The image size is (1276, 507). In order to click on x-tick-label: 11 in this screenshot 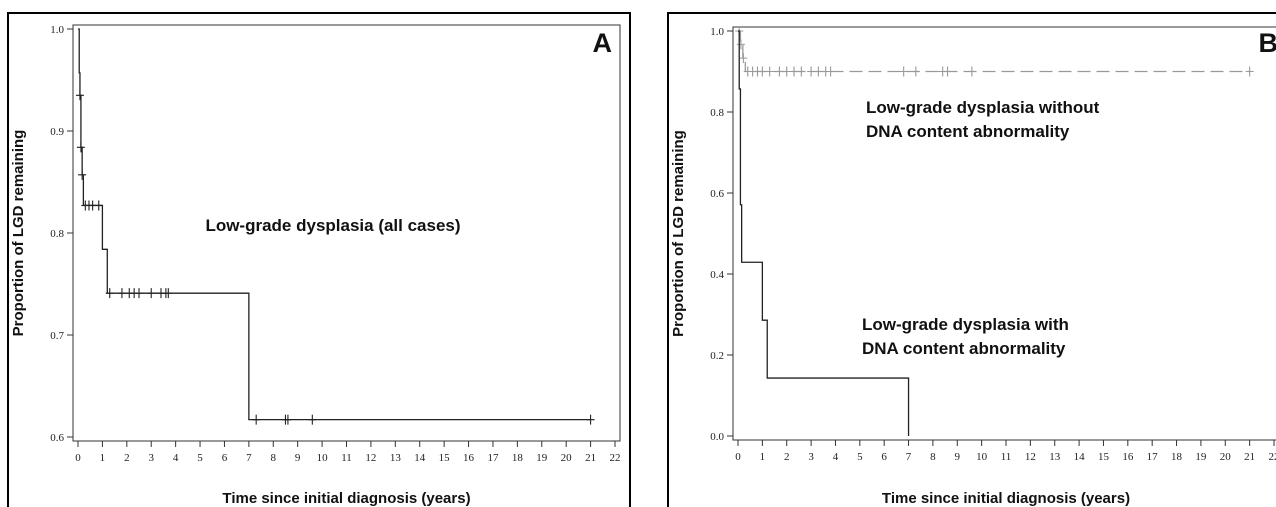, I will do `click(1006, 457)`.